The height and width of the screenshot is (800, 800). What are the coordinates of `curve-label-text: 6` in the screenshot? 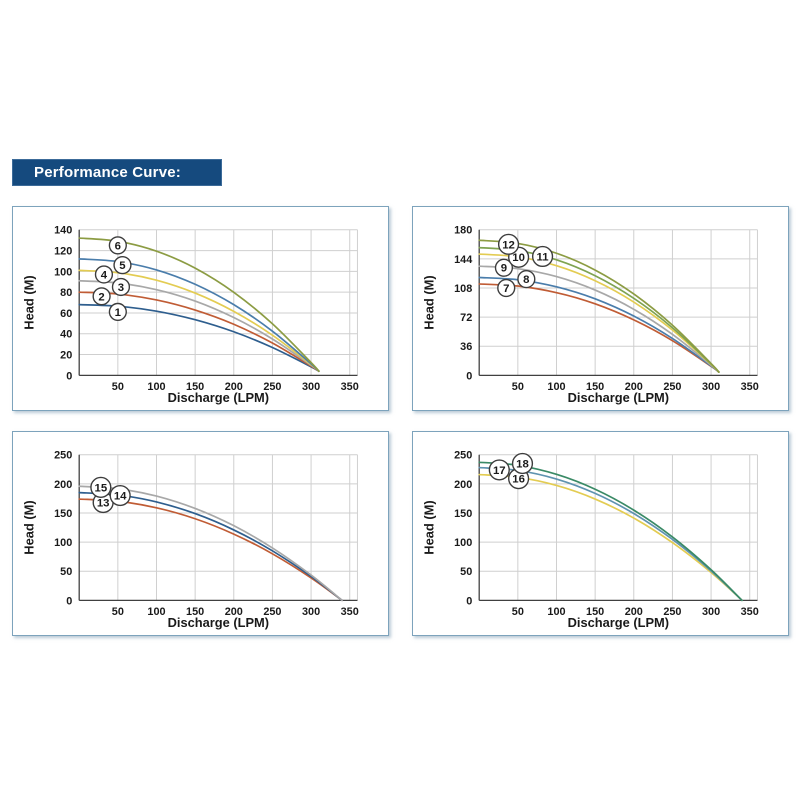 It's located at (118, 246).